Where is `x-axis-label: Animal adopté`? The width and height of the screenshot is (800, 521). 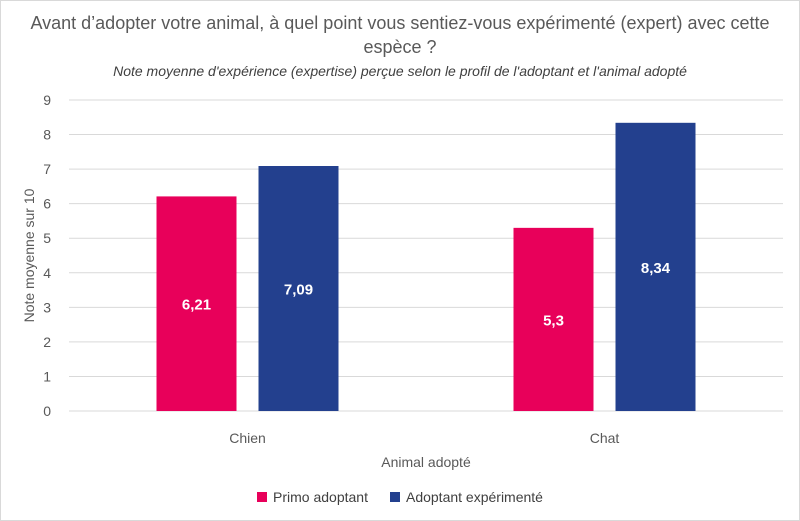
x-axis-label: Animal adopté is located at coordinates (426, 462).